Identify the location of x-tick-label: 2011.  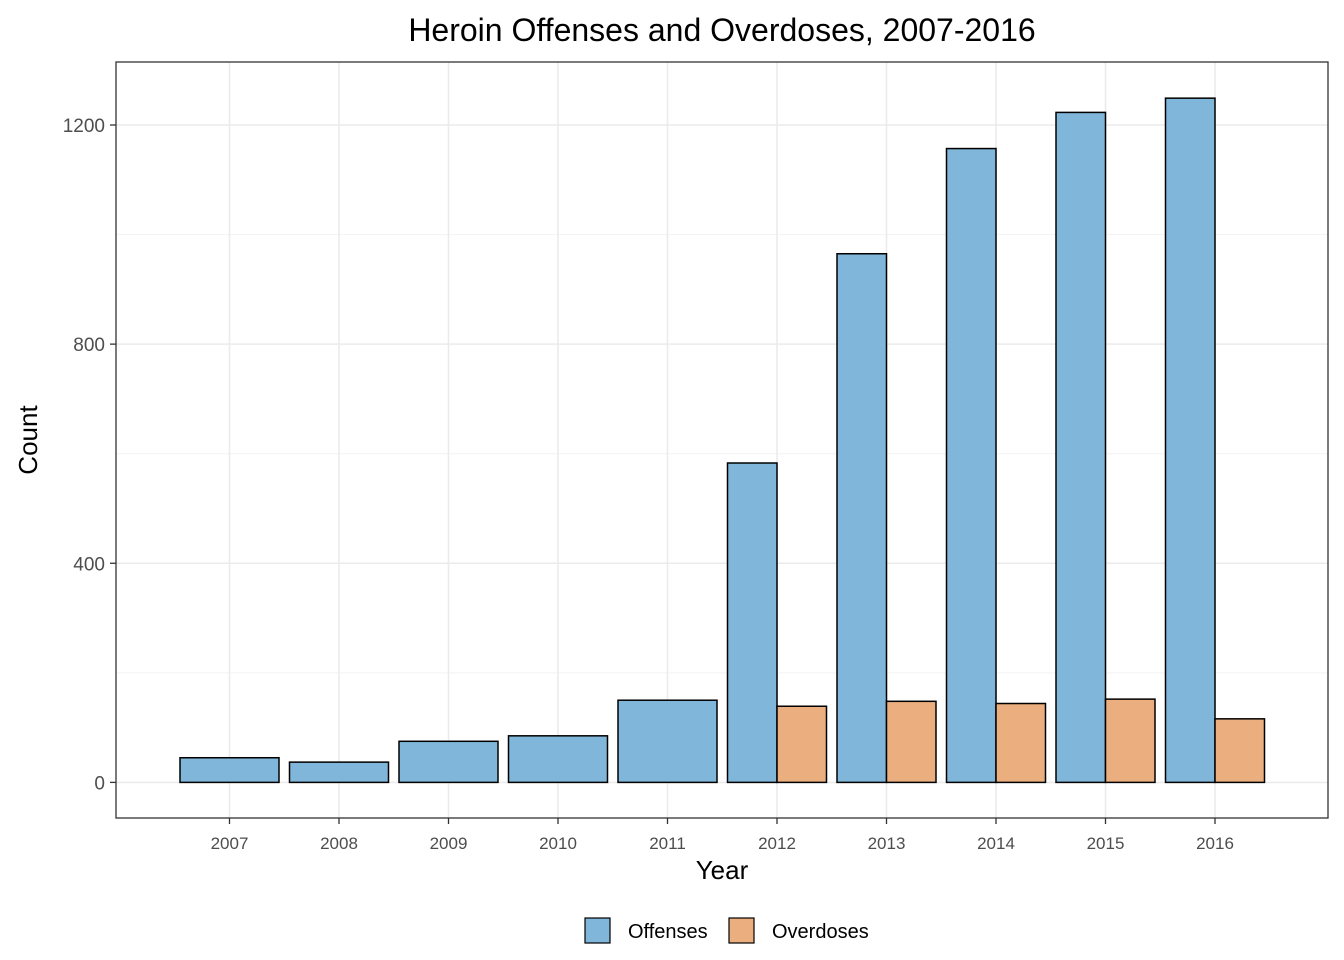
(667, 843).